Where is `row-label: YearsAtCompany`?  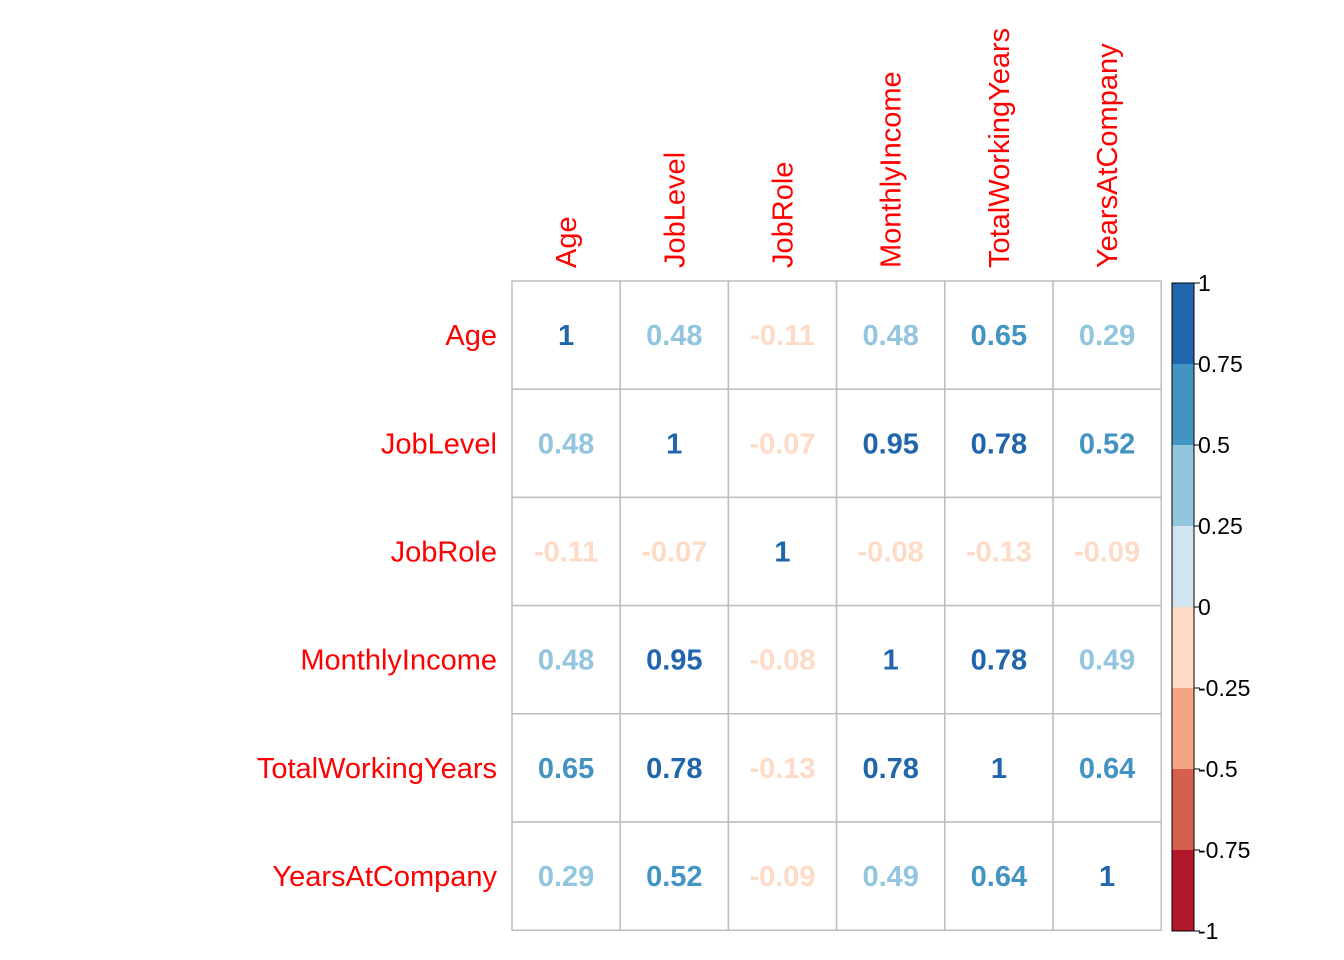 row-label: YearsAtCompany is located at coordinates (384, 877).